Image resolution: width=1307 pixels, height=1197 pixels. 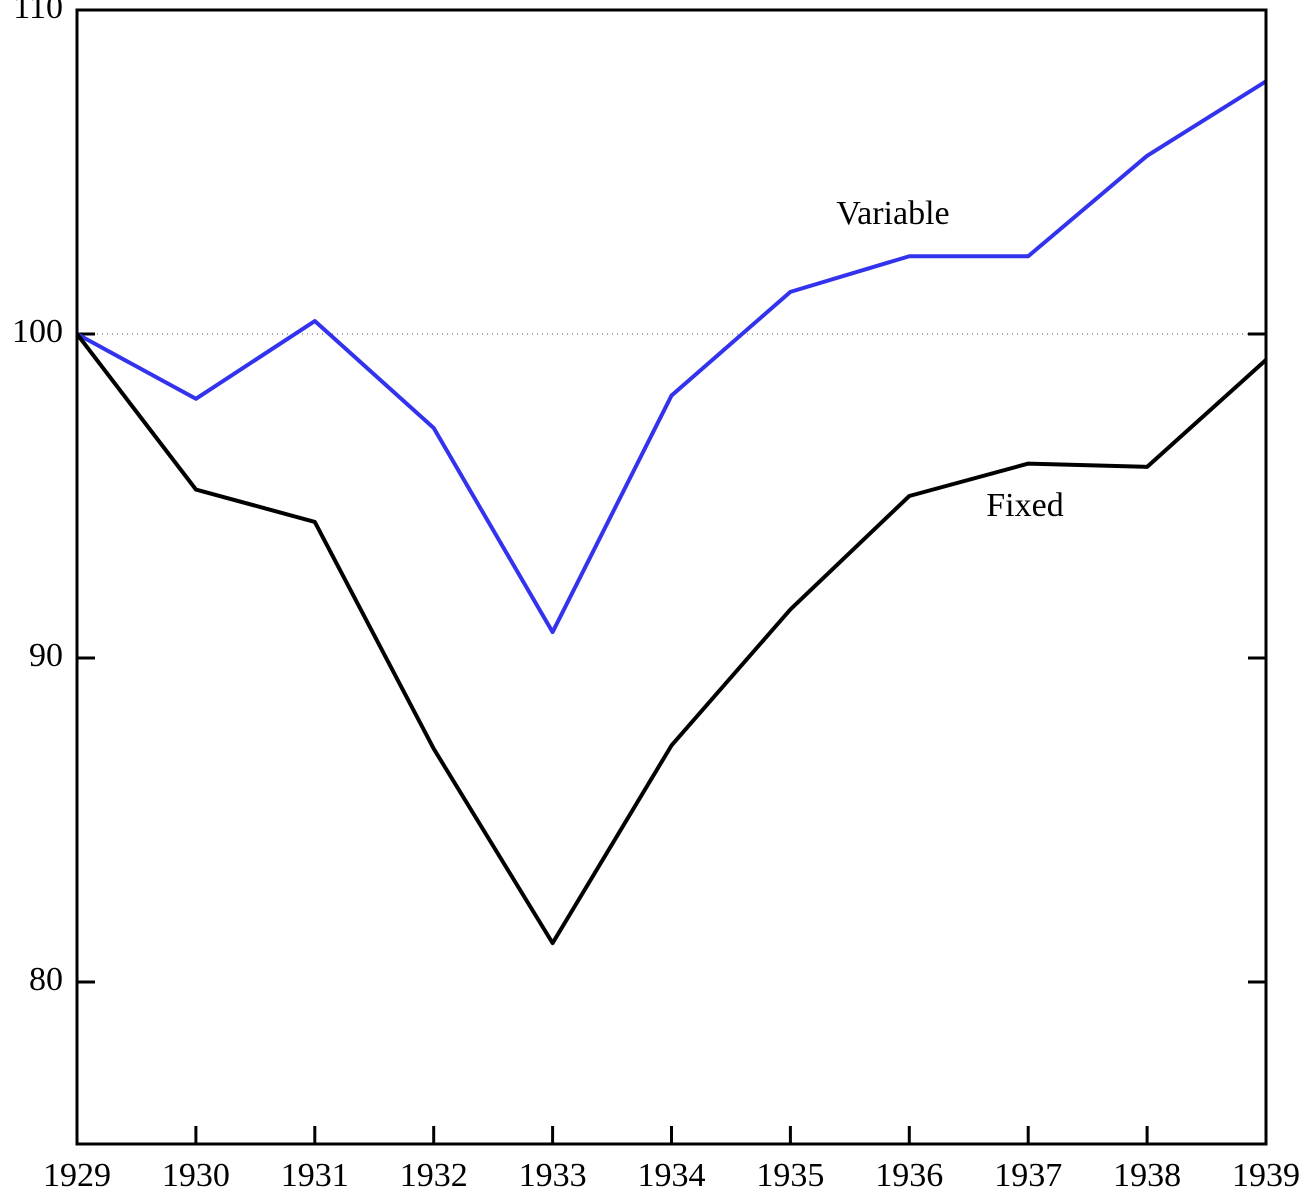 I want to click on series-label: Variable, so click(x=892, y=213).